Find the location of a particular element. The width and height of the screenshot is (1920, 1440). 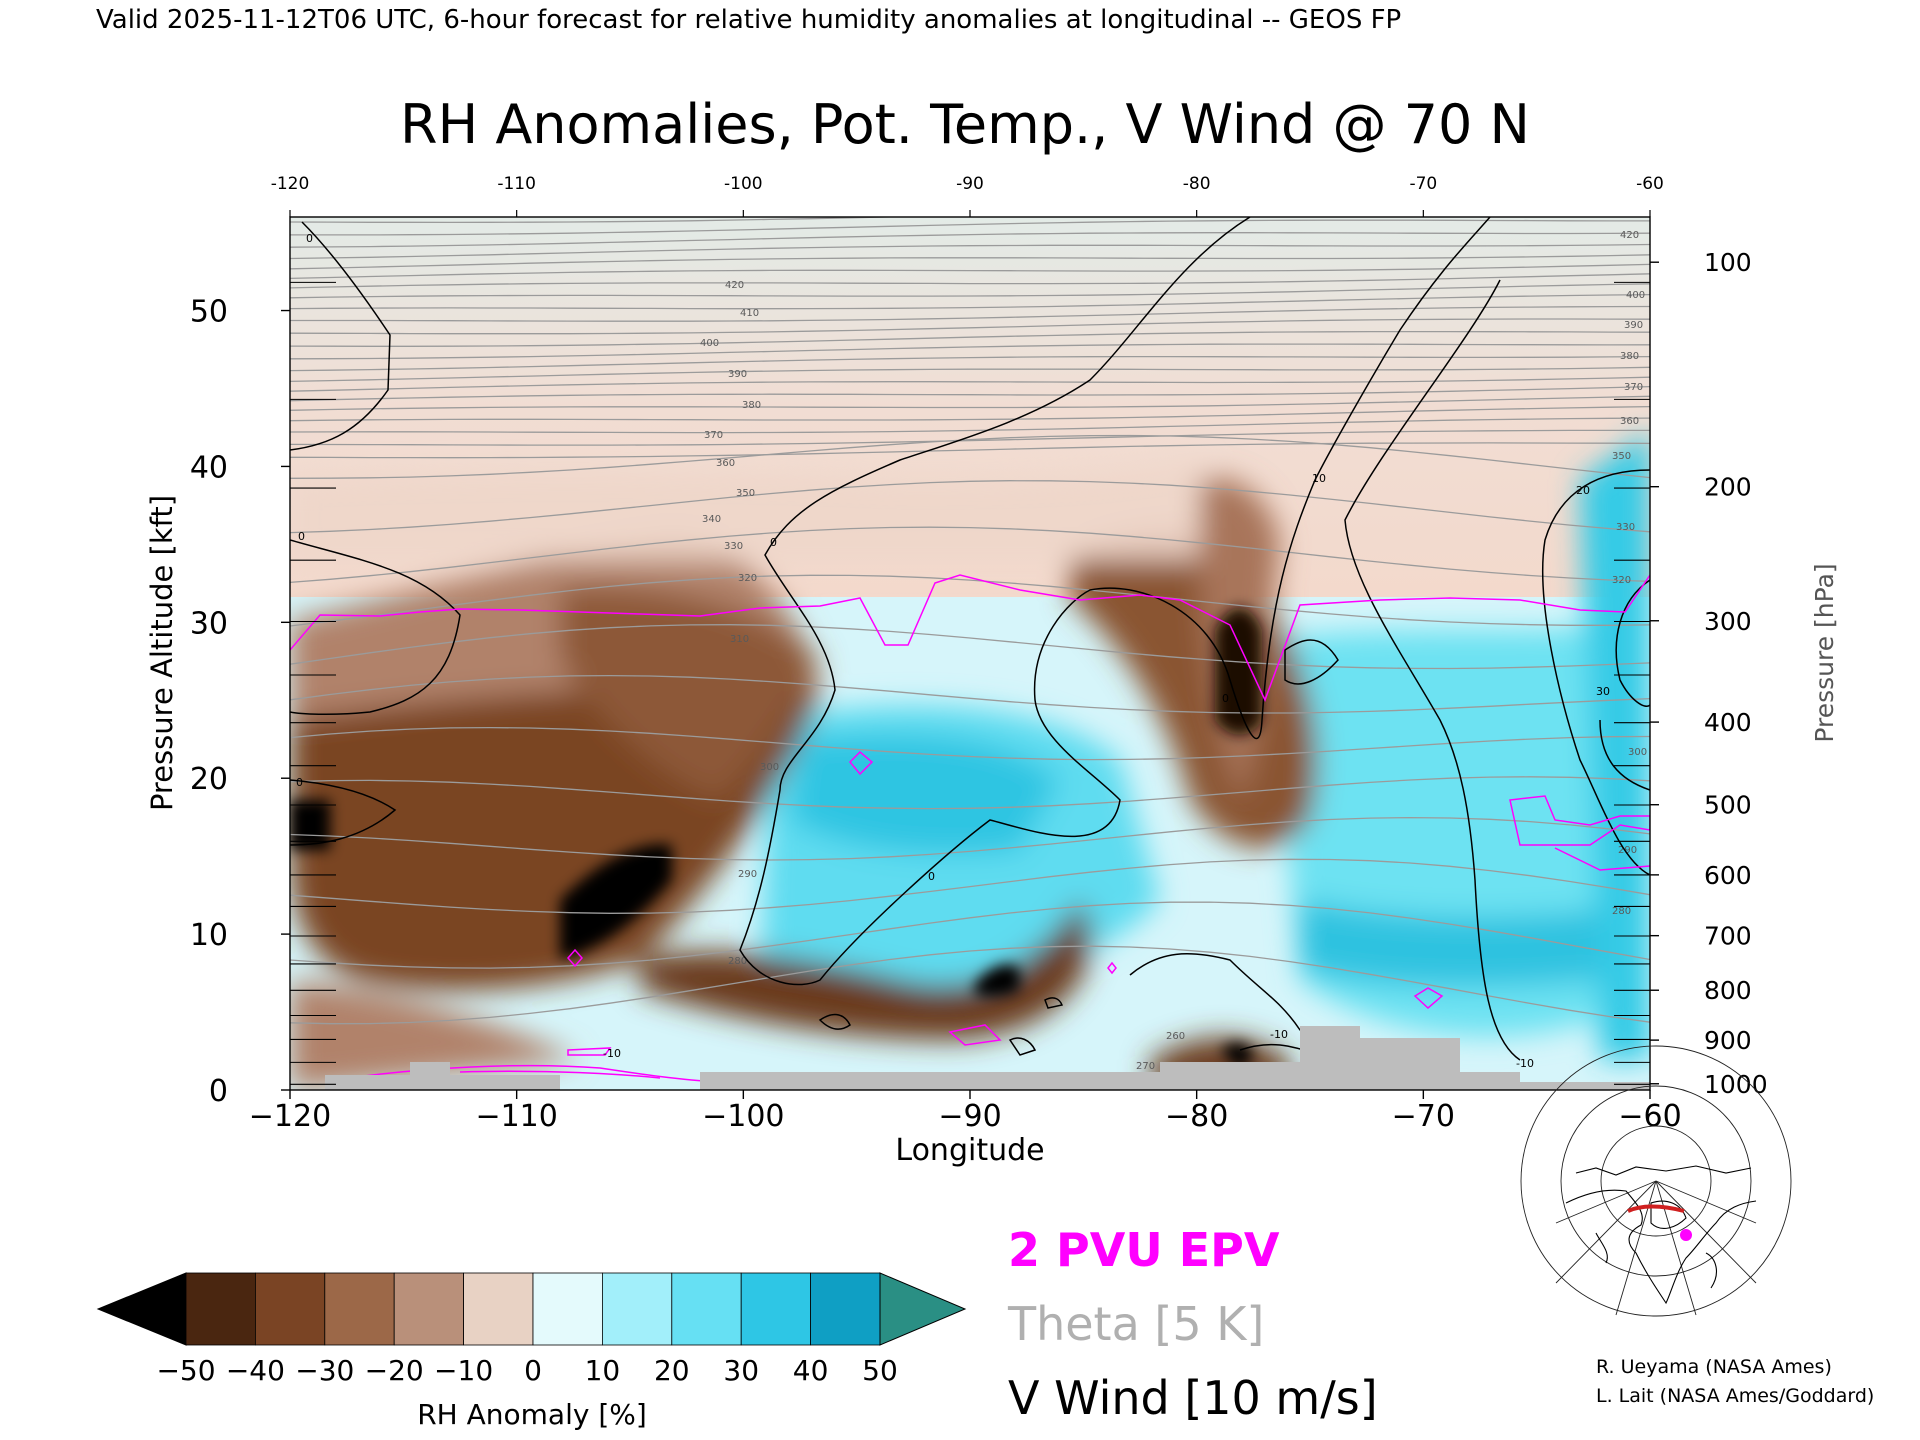

x-axis-label: Longitude is located at coordinates (969, 1150).